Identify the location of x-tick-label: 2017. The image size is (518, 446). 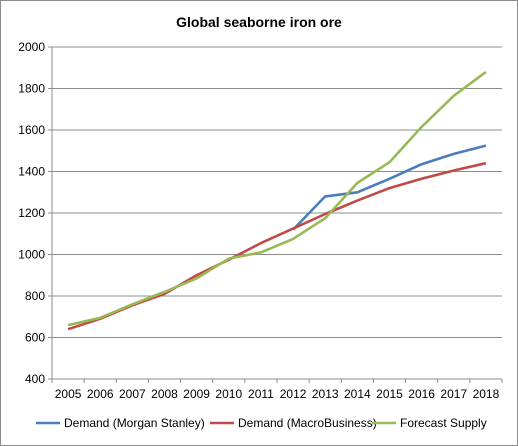
(453, 394).